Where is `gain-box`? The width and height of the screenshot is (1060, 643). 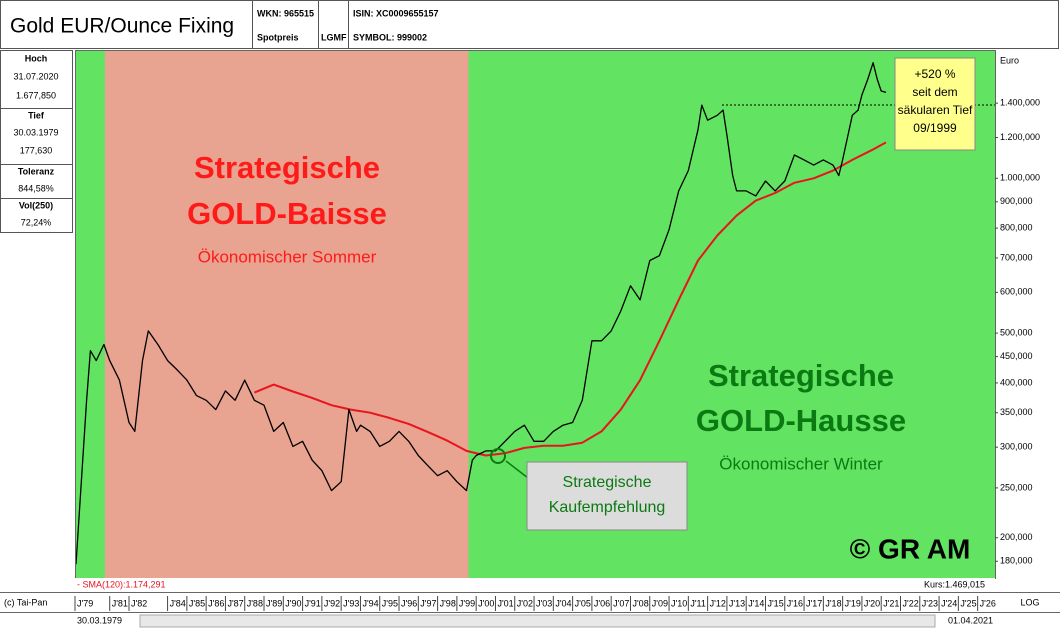 gain-box is located at coordinates (935, 104).